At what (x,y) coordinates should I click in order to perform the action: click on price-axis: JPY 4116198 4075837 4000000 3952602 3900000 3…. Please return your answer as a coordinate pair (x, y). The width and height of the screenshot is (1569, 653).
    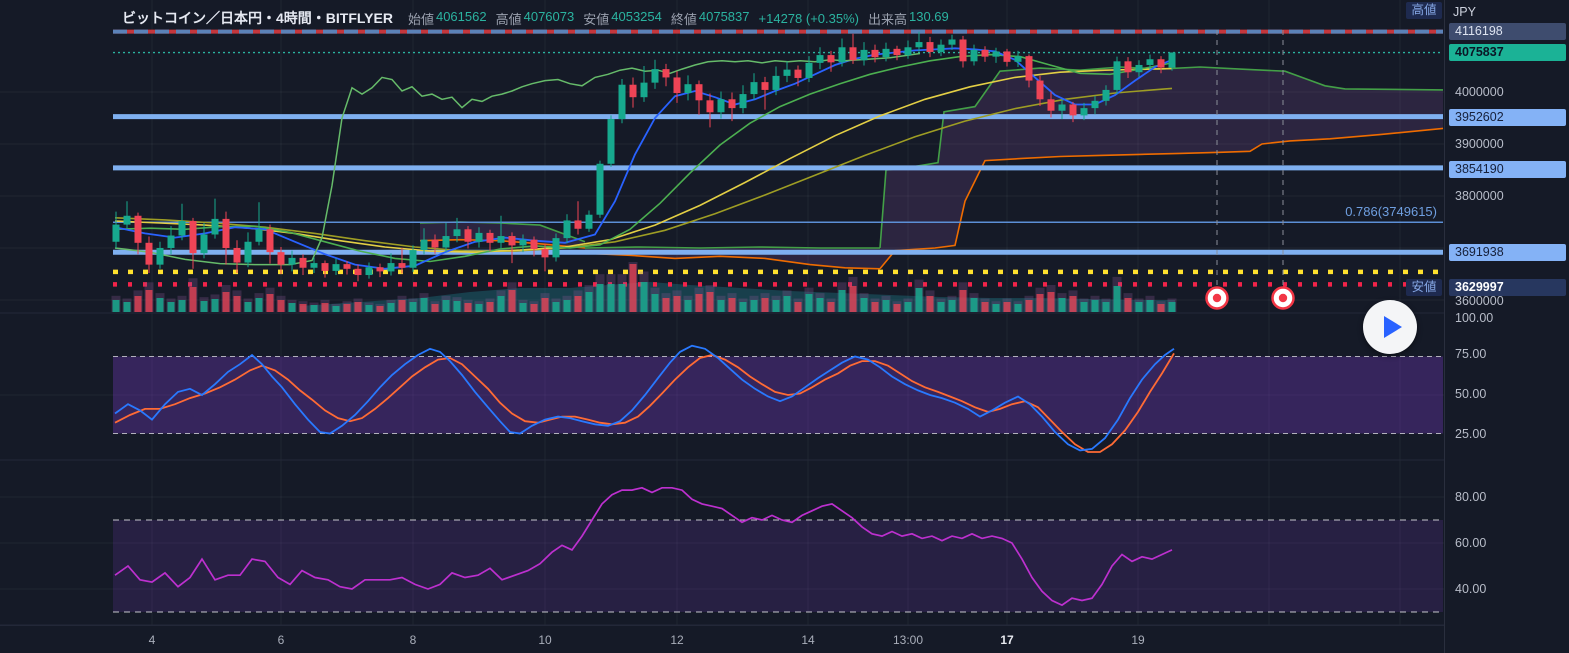
    Looking at the image, I should click on (1506, 326).